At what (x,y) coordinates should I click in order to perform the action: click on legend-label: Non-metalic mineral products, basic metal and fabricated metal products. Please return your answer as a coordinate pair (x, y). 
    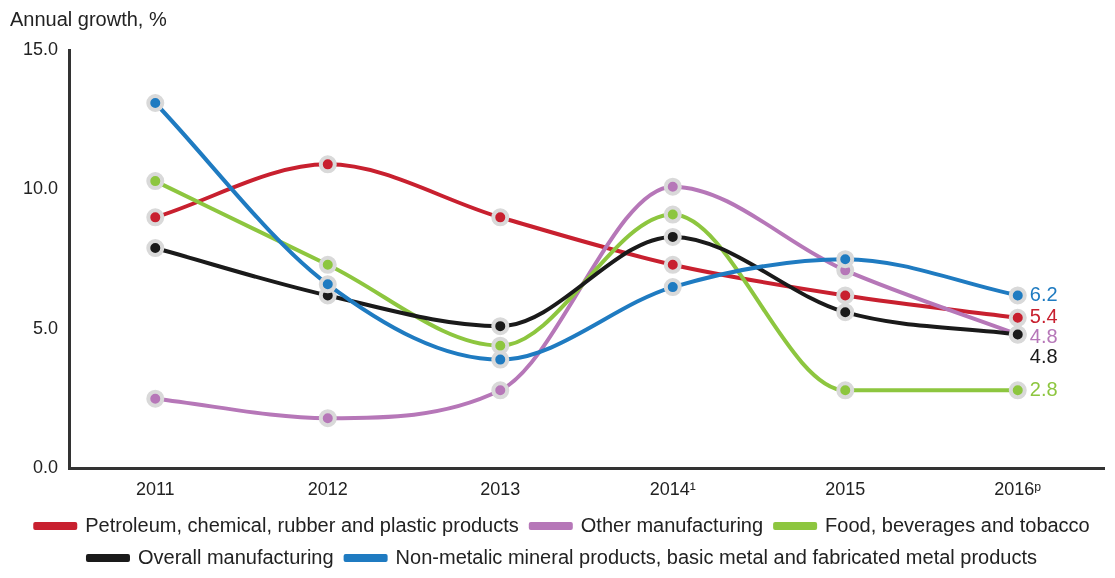
    Looking at the image, I should click on (716, 556).